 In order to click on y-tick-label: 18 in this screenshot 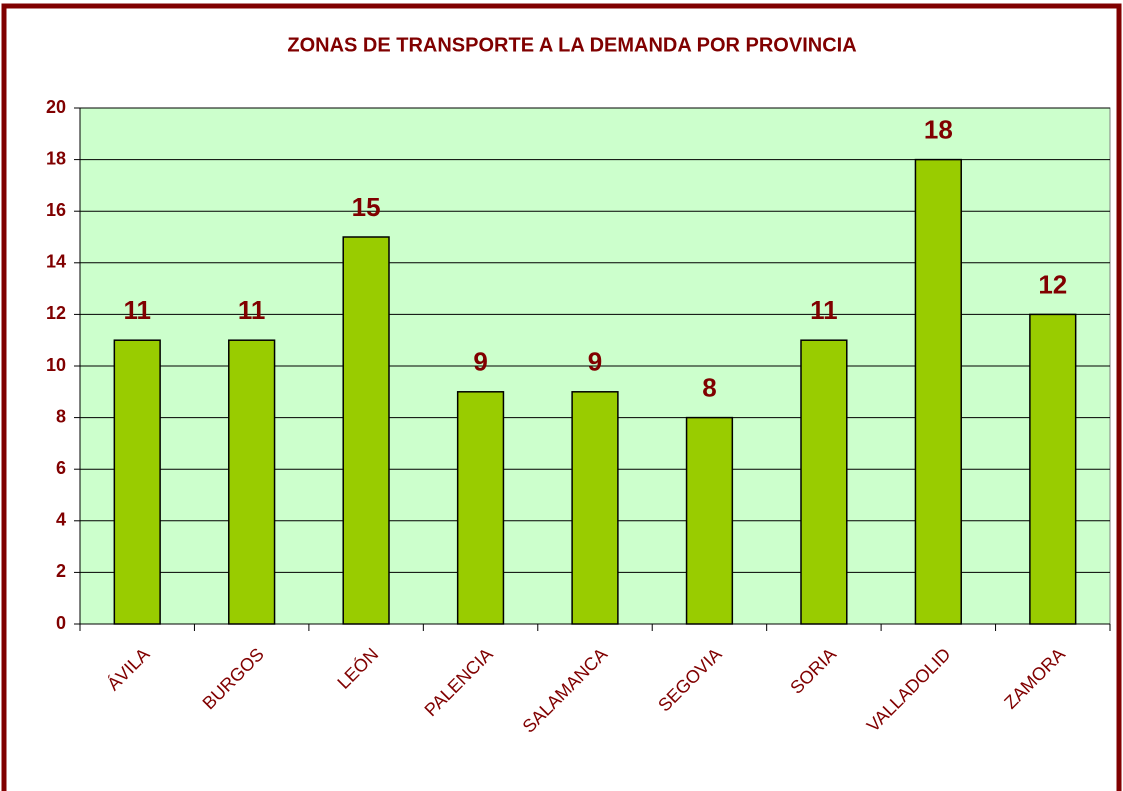, I will do `click(56, 158)`.